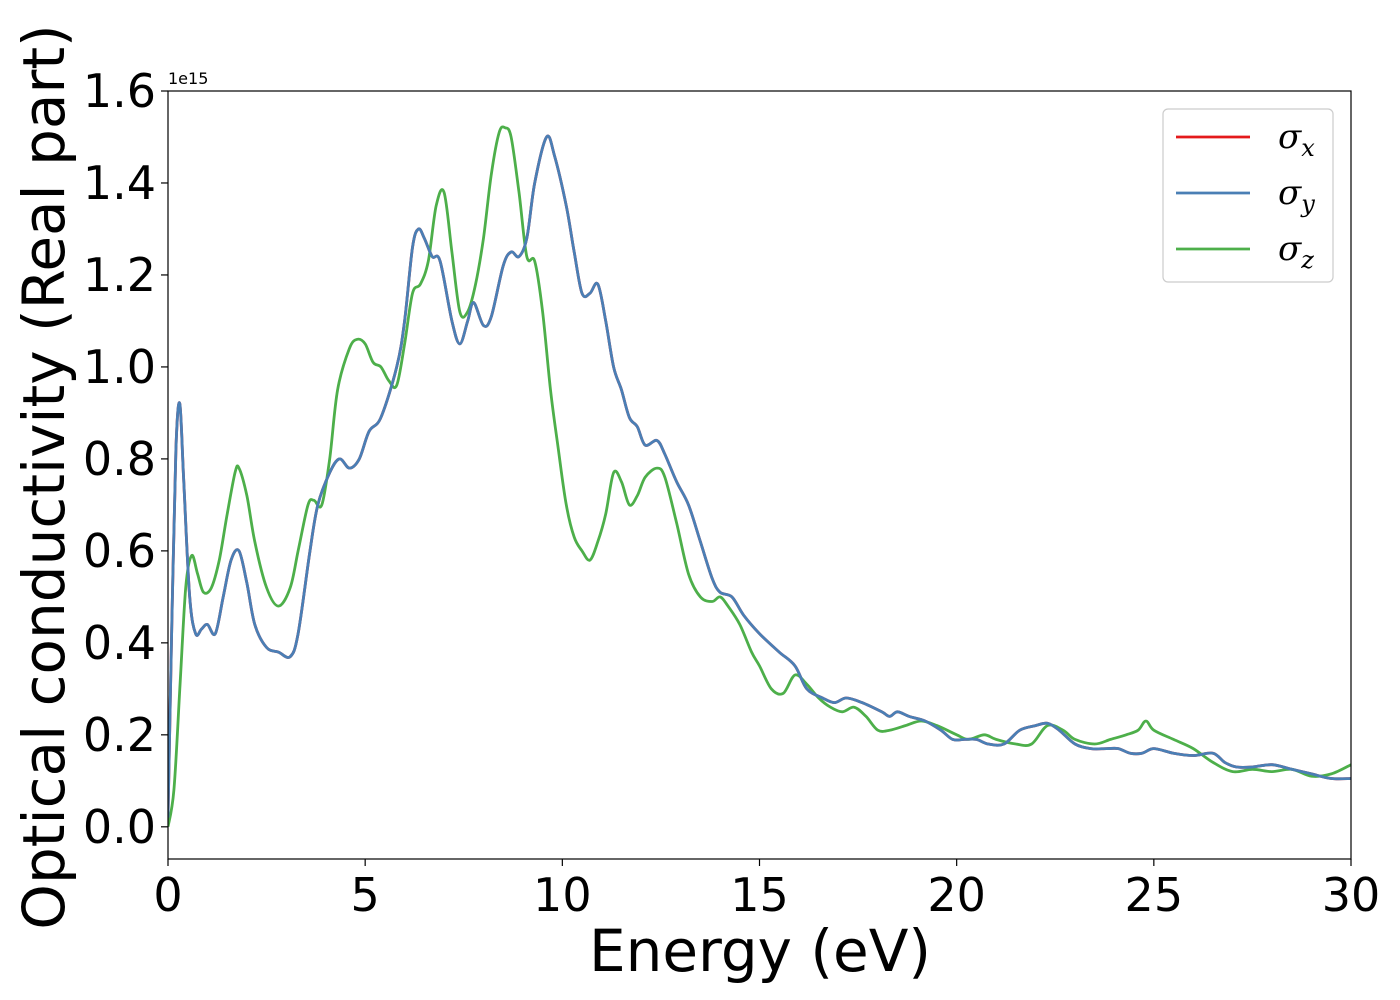  What do you see at coordinates (119, 735) in the screenshot?
I see `y-tick-label: 0.2` at bounding box center [119, 735].